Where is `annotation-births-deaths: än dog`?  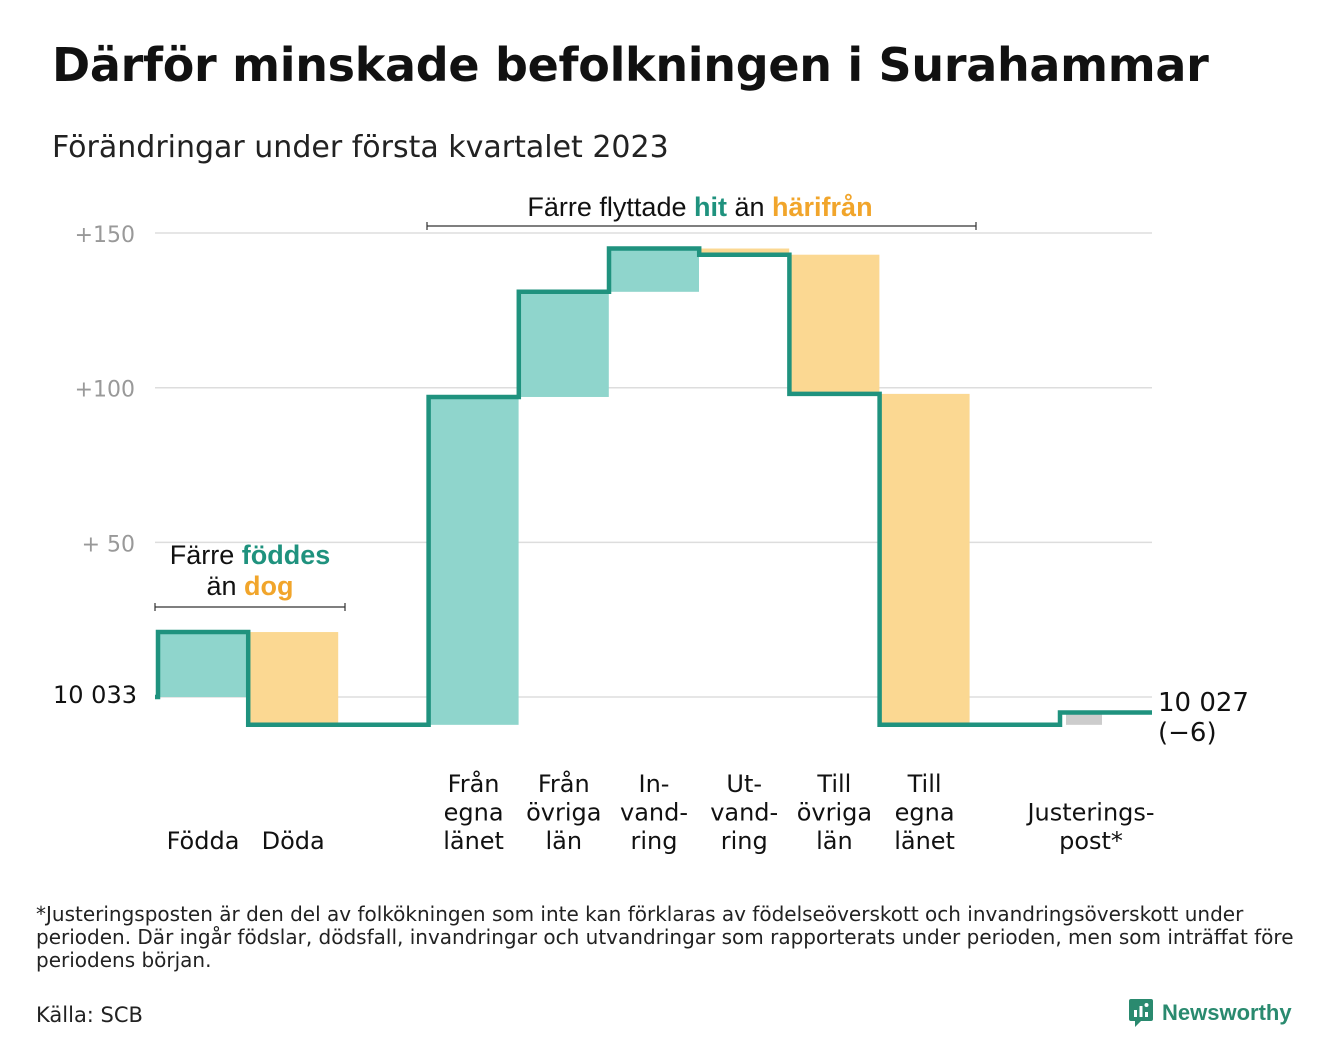
annotation-births-deaths: än dog is located at coordinates (249, 586).